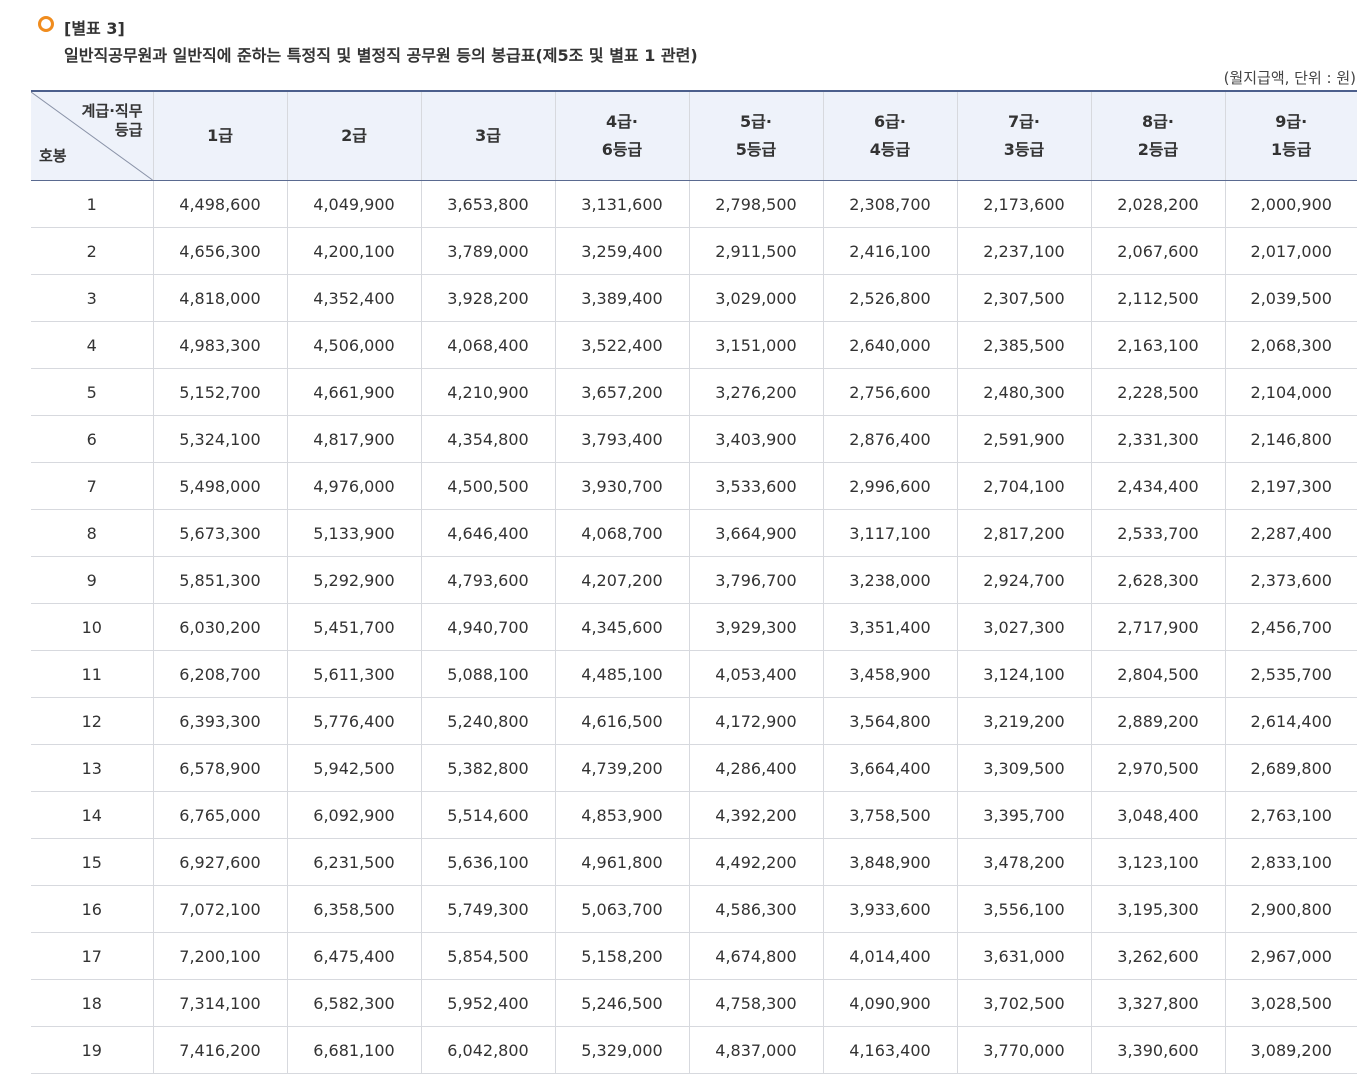 The width and height of the screenshot is (1367, 1081). I want to click on salary-cell: 5,324,100, so click(220, 439).